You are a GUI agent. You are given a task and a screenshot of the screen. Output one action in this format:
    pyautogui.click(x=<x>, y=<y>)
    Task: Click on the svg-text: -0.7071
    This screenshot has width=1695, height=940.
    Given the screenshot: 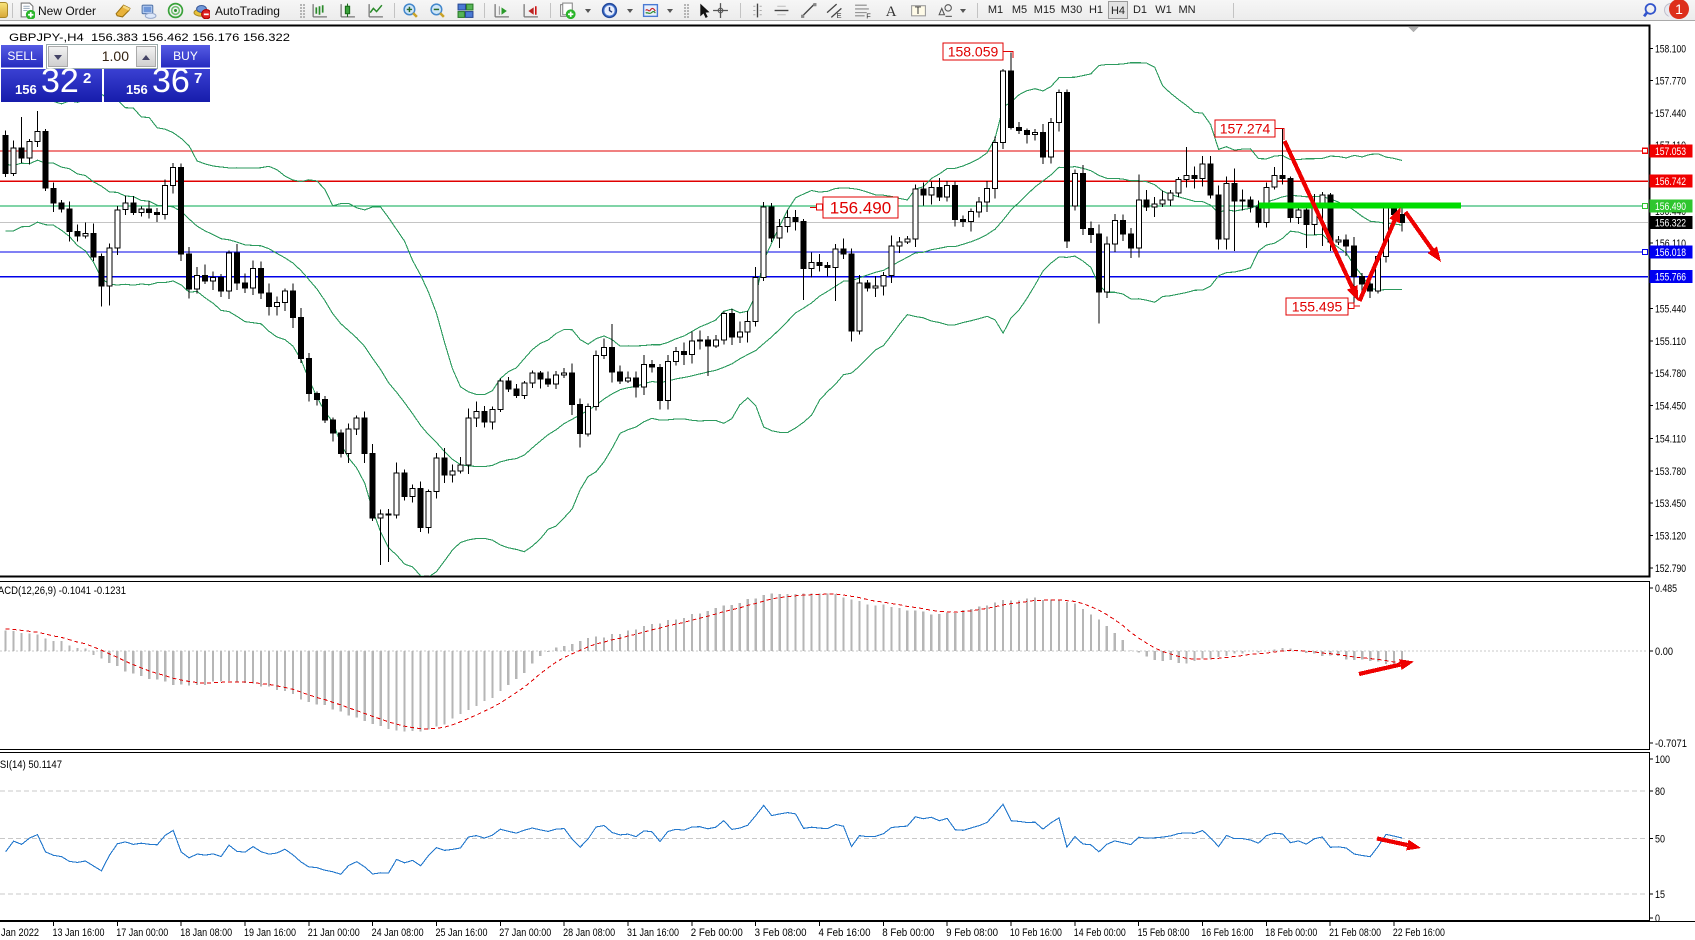 What is the action you would take?
    pyautogui.click(x=1671, y=744)
    